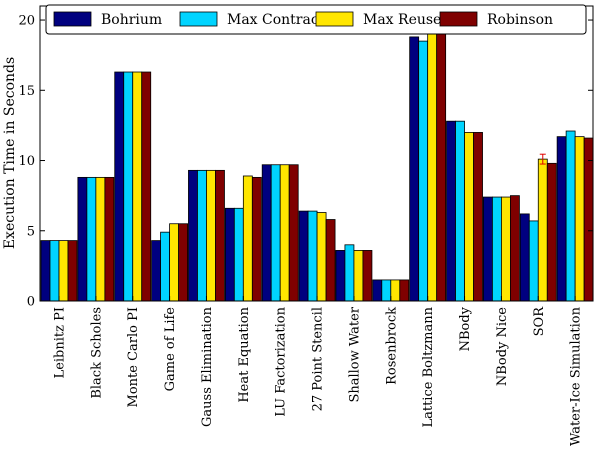 The height and width of the screenshot is (456, 598). Describe the element at coordinates (428, 366) in the screenshot. I see `x-tick-label: Lattice Boltzmann` at that location.